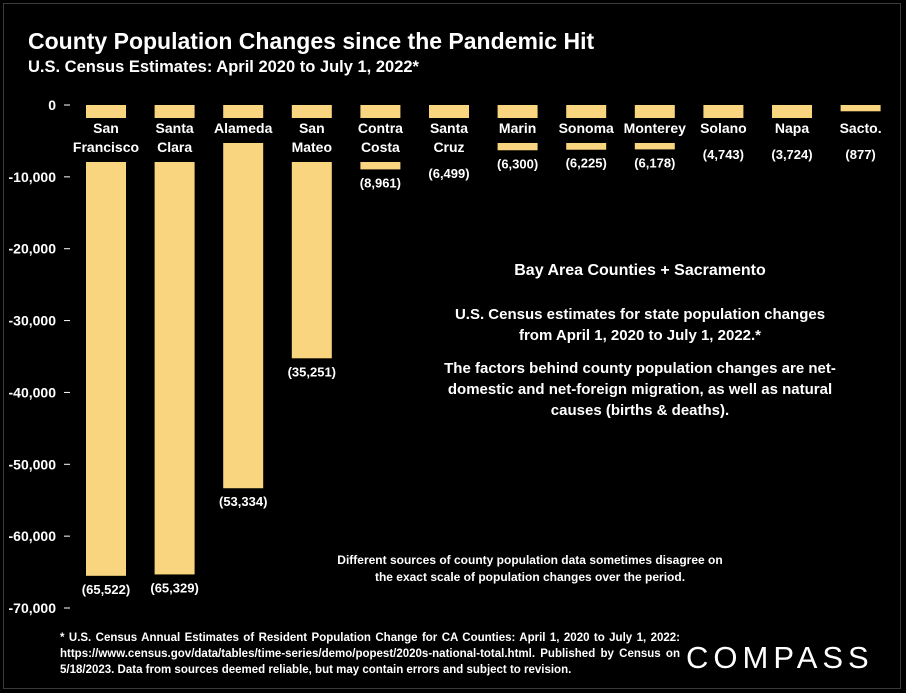 The height and width of the screenshot is (693, 906). Describe the element at coordinates (312, 147) in the screenshot. I see `category-label: Mateo` at that location.